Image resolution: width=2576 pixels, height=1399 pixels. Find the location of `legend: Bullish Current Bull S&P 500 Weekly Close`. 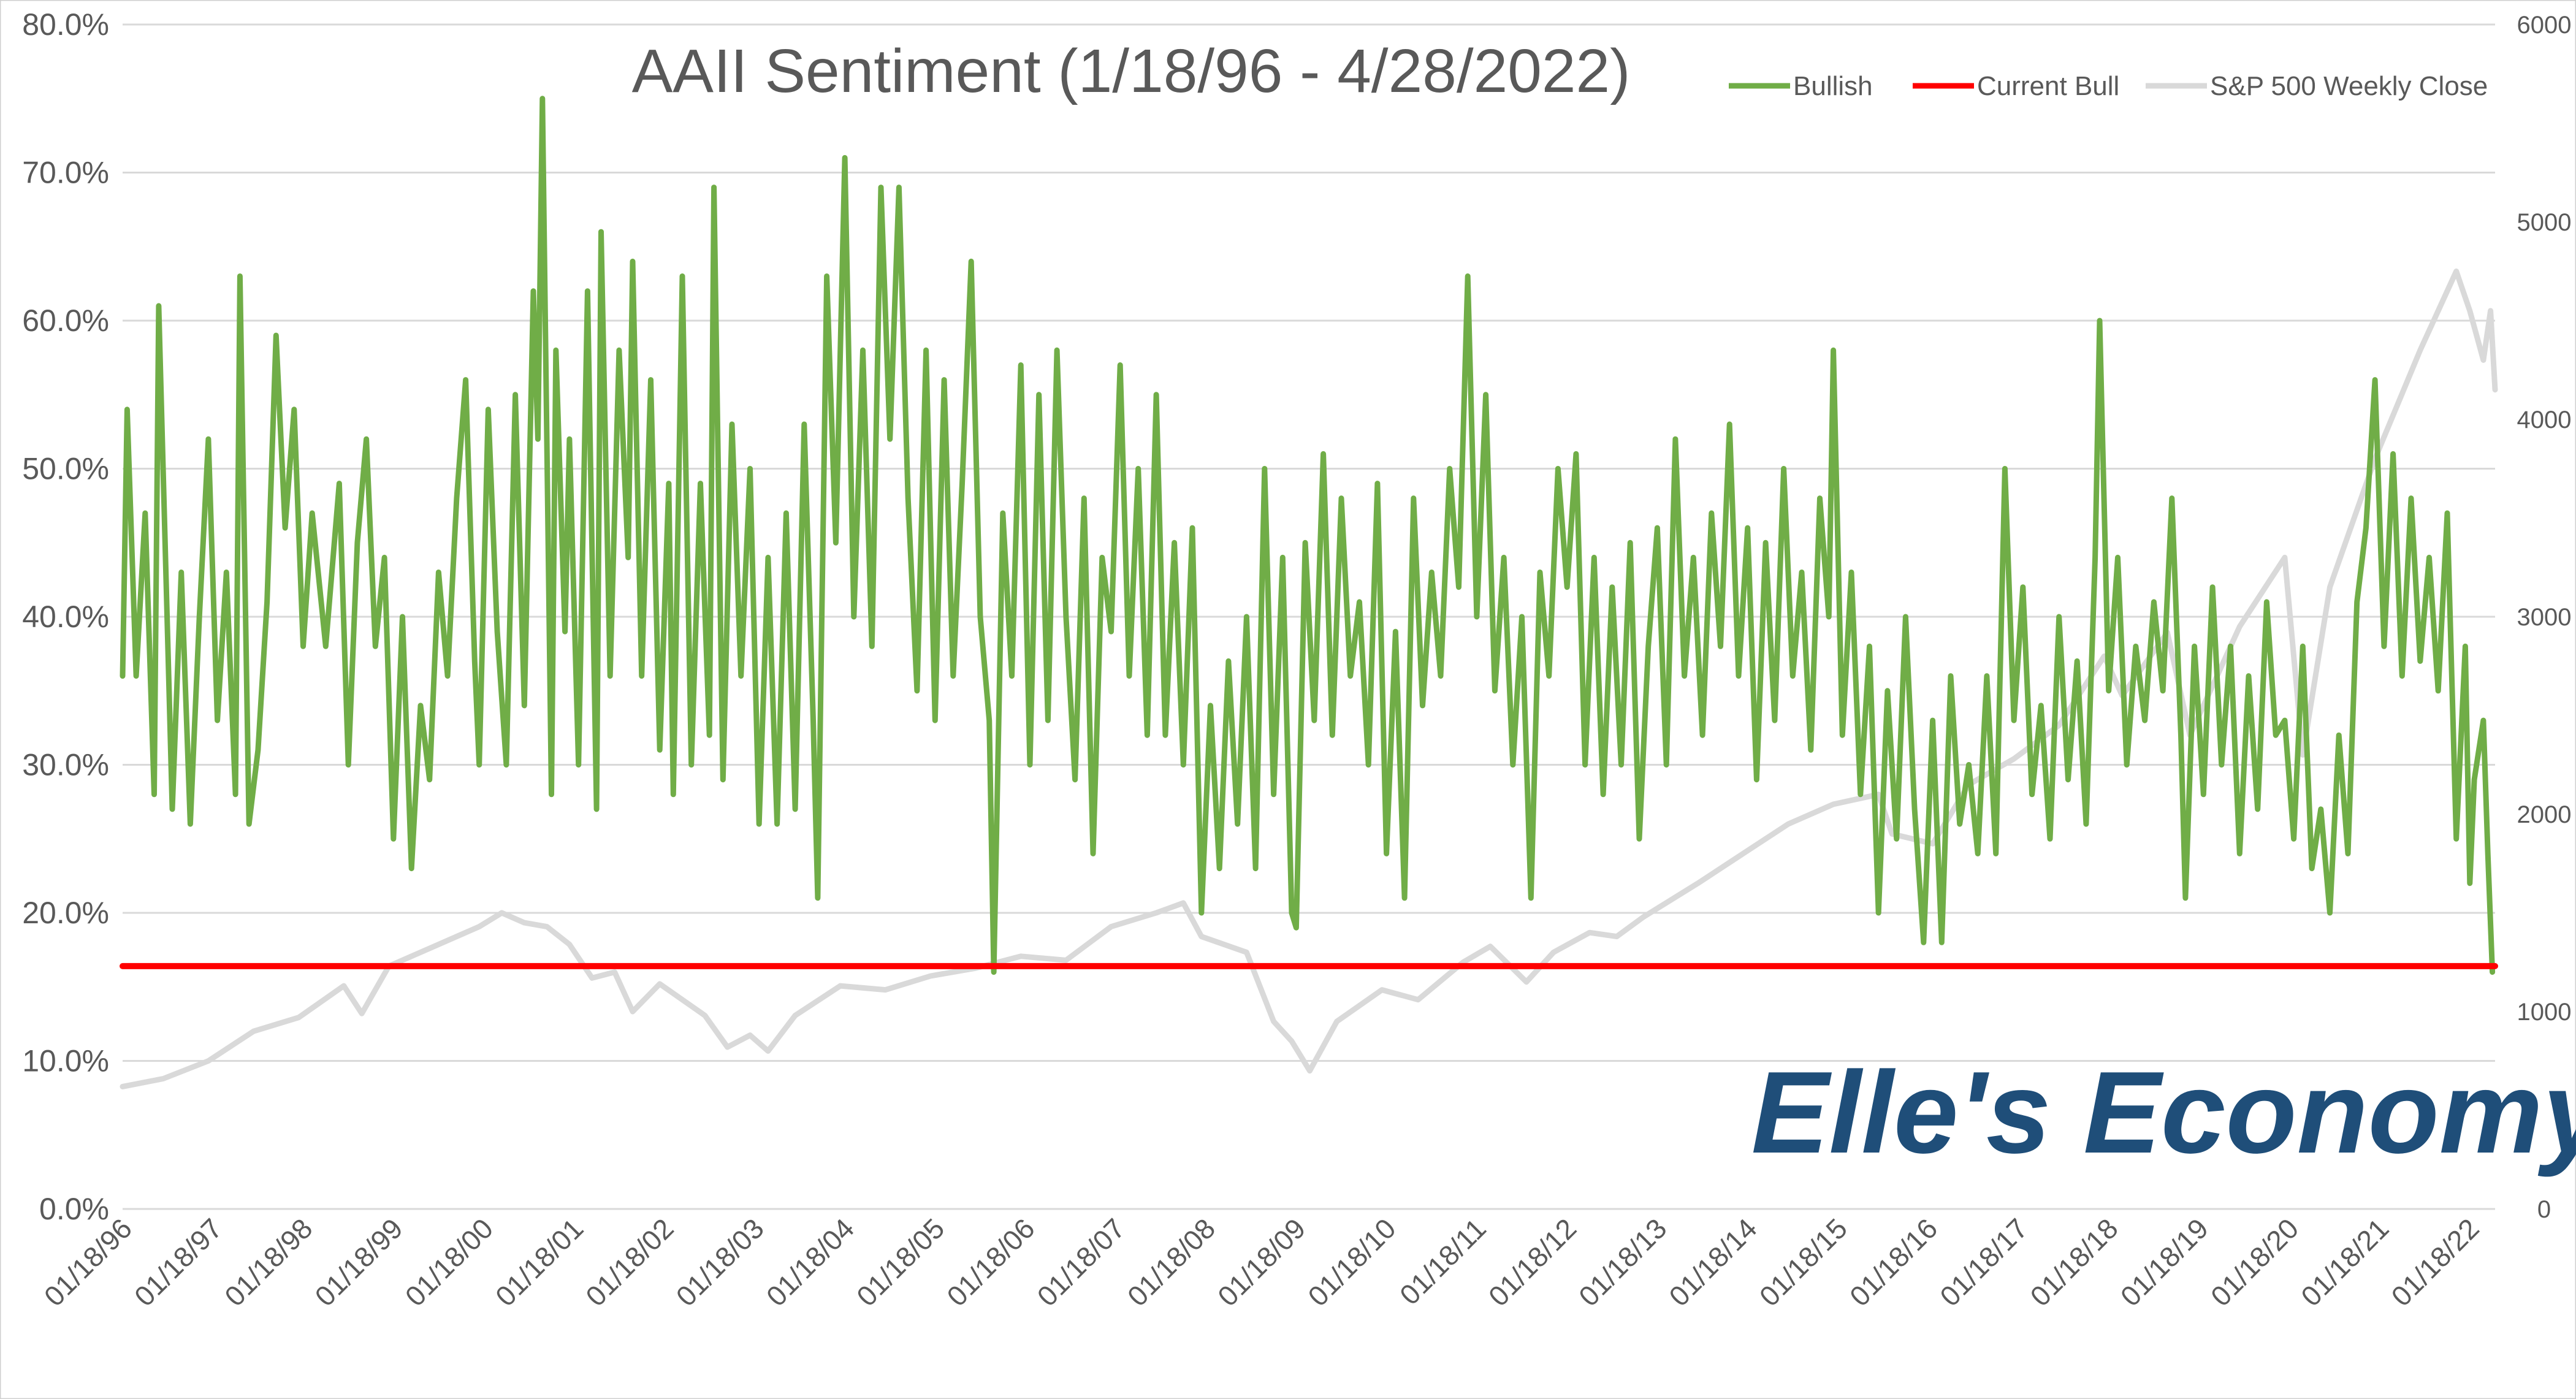

legend: Bullish Current Bull S&P 500 Weekly Close is located at coordinates (2108, 86).